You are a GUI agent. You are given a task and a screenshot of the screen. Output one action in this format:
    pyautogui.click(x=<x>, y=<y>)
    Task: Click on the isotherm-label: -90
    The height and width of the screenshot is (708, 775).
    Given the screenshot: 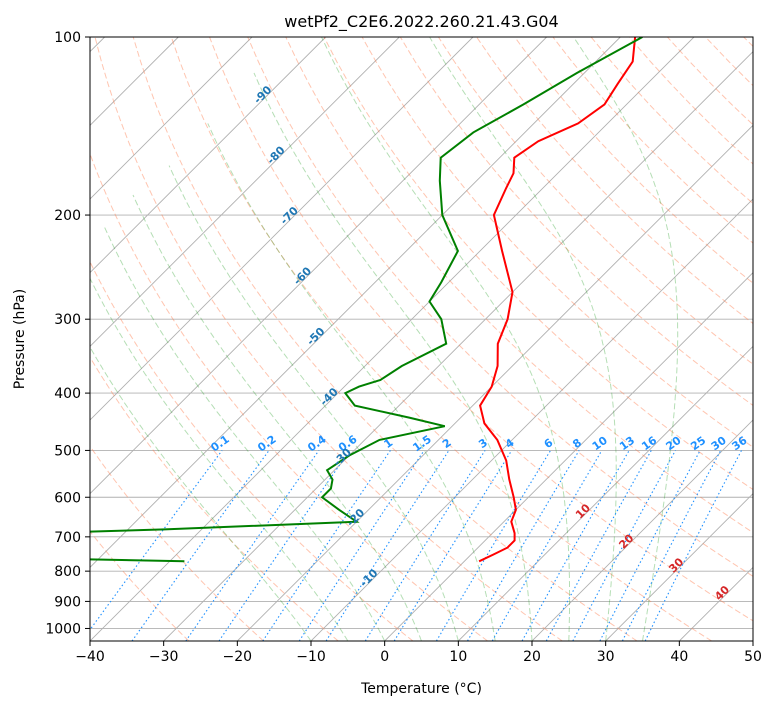 What is the action you would take?
    pyautogui.click(x=262, y=94)
    